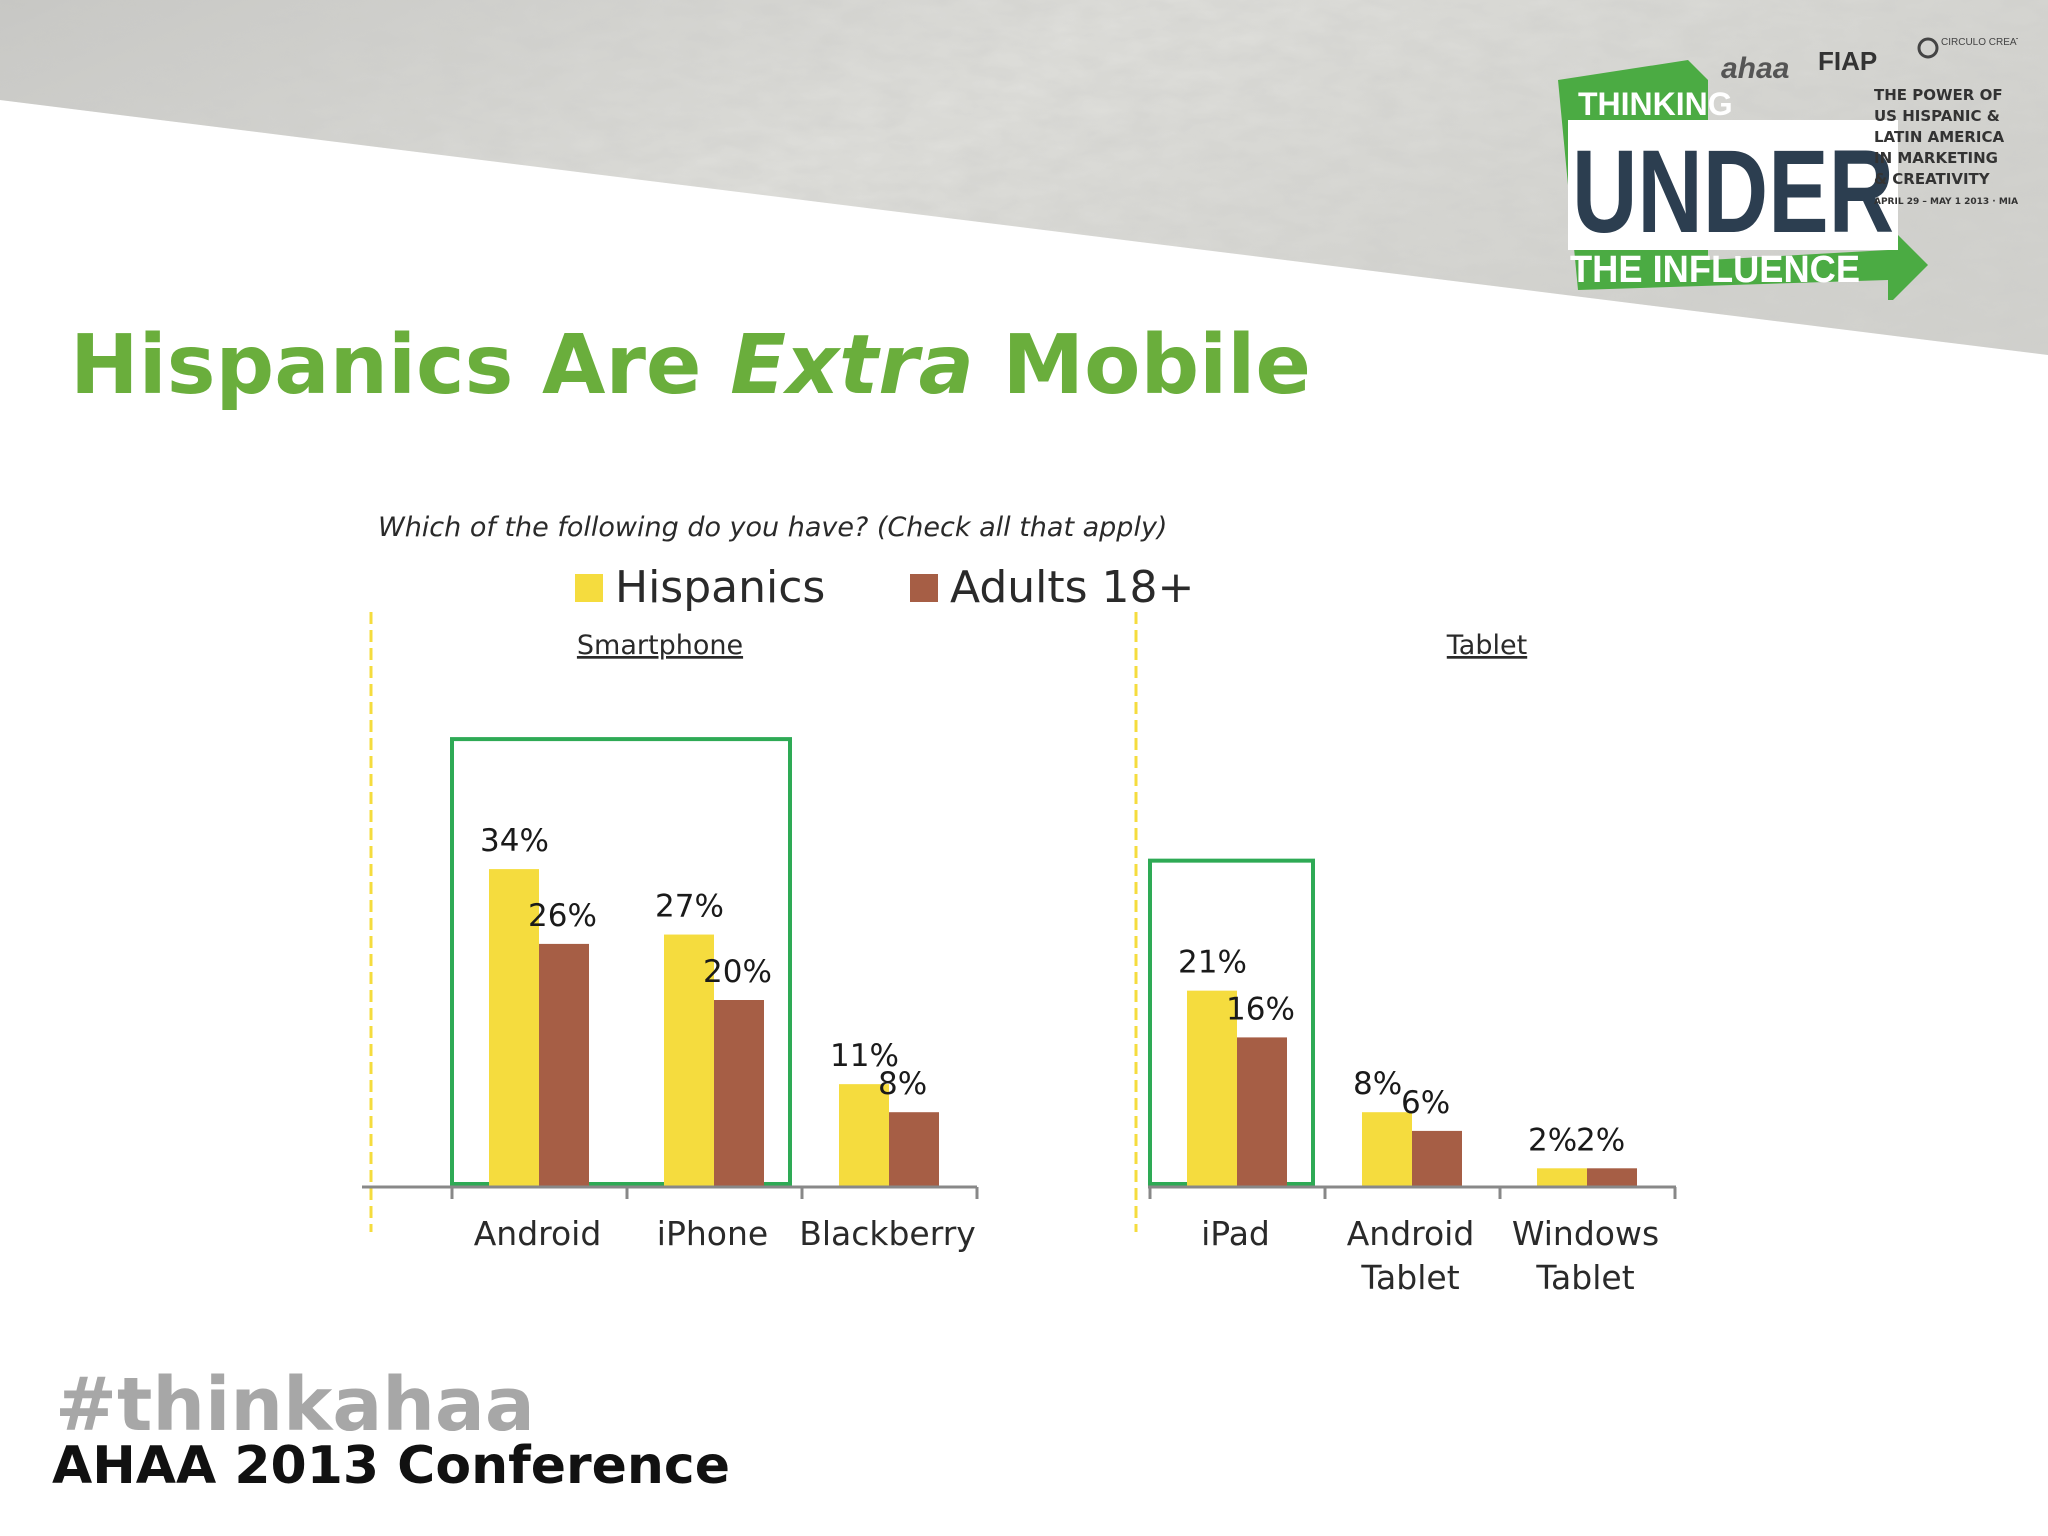 The width and height of the screenshot is (2048, 1536). I want to click on title-prefix: Hispanics Are, so click(400, 365).